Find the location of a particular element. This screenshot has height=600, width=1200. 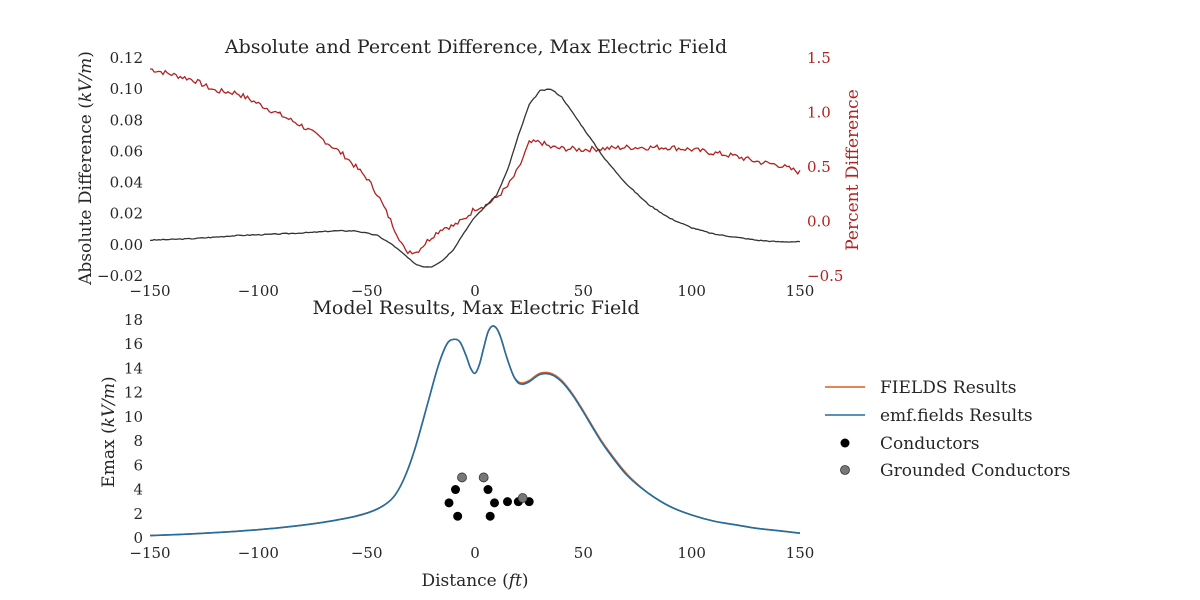

bottom-x-tick-label: −50 is located at coordinates (367, 553).